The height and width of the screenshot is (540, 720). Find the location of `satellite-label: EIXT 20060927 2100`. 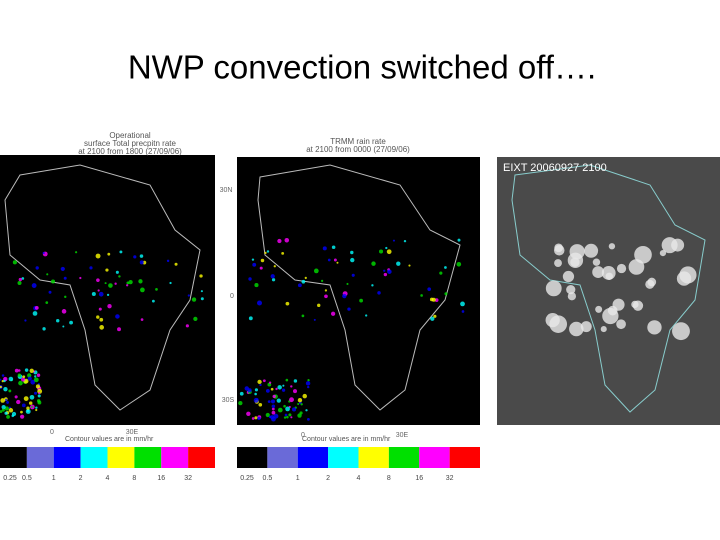

satellite-label: EIXT 20060927 2100 is located at coordinates (555, 168).